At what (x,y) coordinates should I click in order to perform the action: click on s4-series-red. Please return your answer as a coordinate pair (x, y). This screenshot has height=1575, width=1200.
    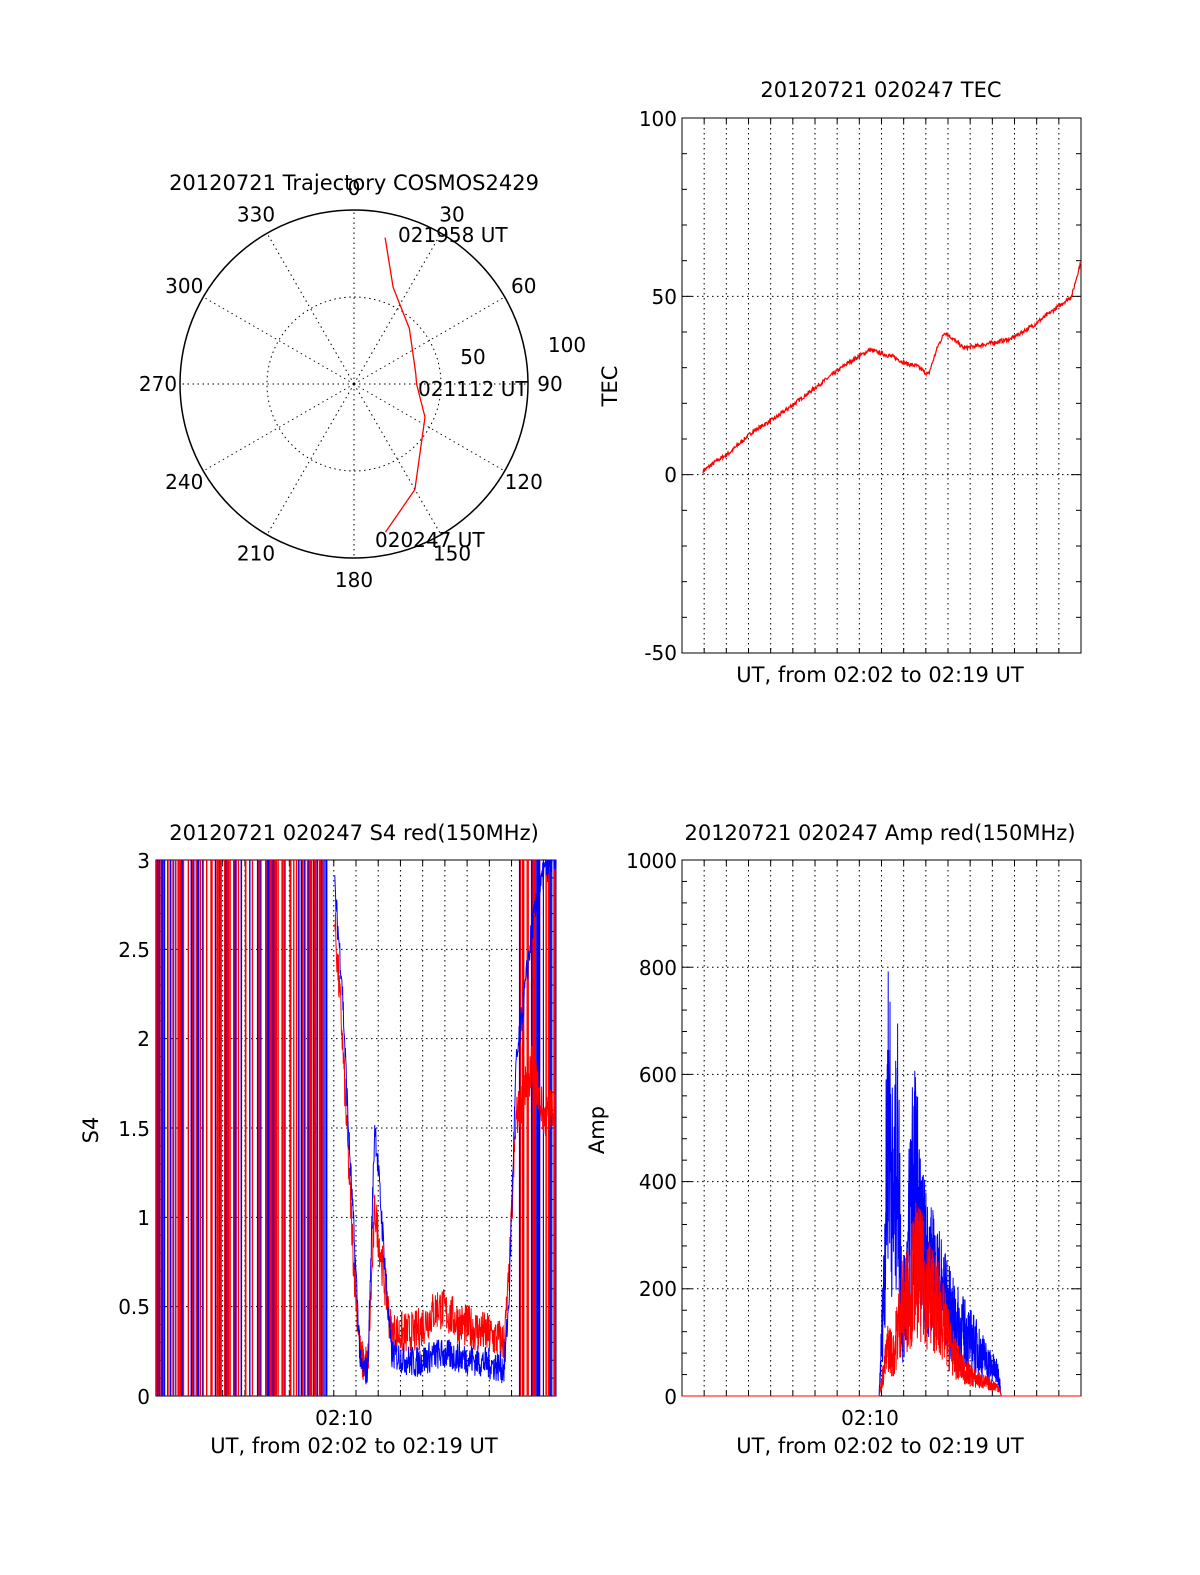
    Looking at the image, I should click on (445, 1147).